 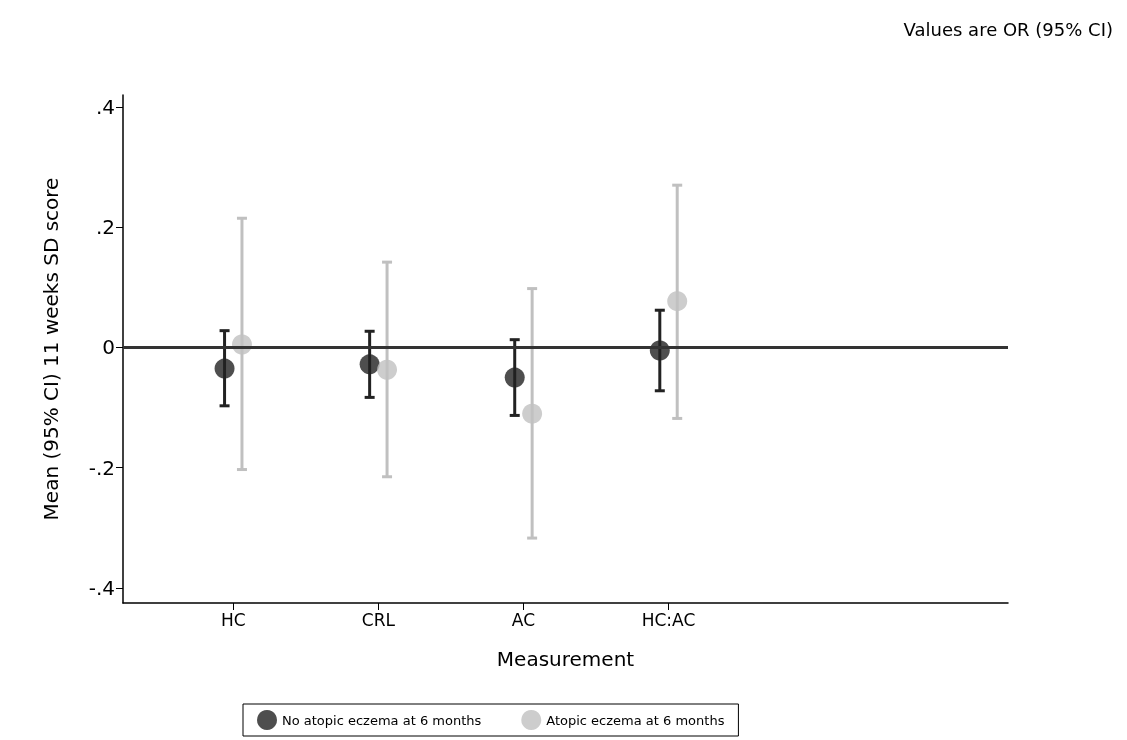 What do you see at coordinates (101, 587) in the screenshot?
I see `y-tick-label: -.4` at bounding box center [101, 587].